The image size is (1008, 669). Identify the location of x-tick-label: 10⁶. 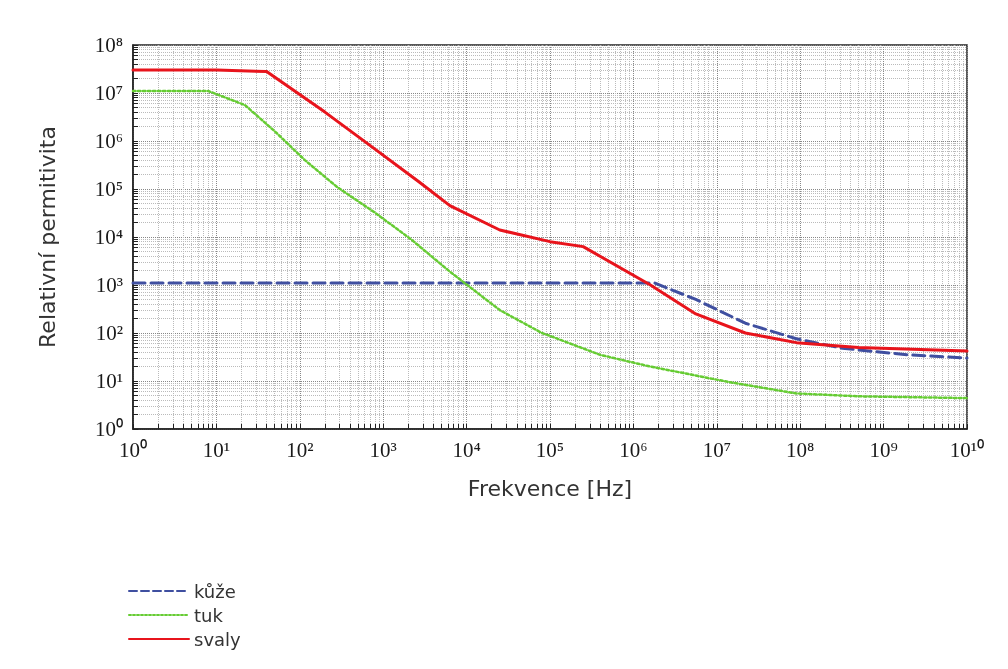
(633, 449).